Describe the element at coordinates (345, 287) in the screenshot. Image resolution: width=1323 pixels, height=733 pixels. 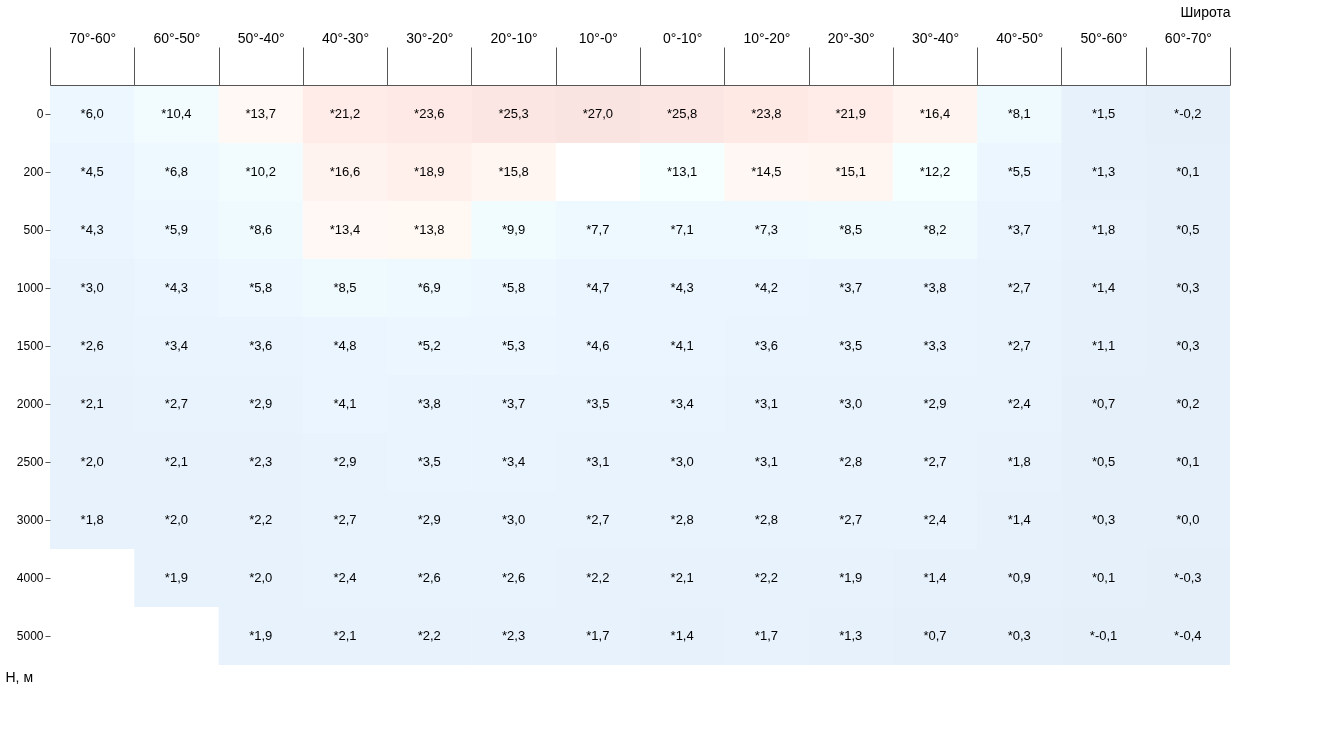
I see `data-label: *8,5` at that location.